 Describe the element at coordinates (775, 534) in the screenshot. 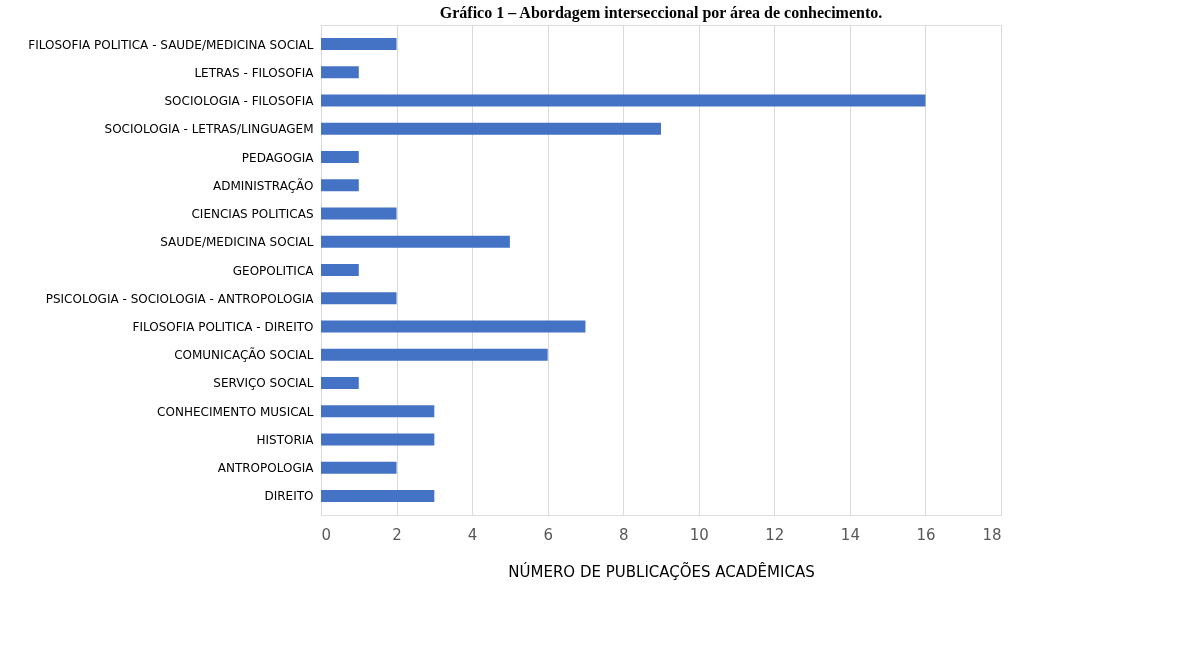

I see `x-tick-label: 12` at that location.